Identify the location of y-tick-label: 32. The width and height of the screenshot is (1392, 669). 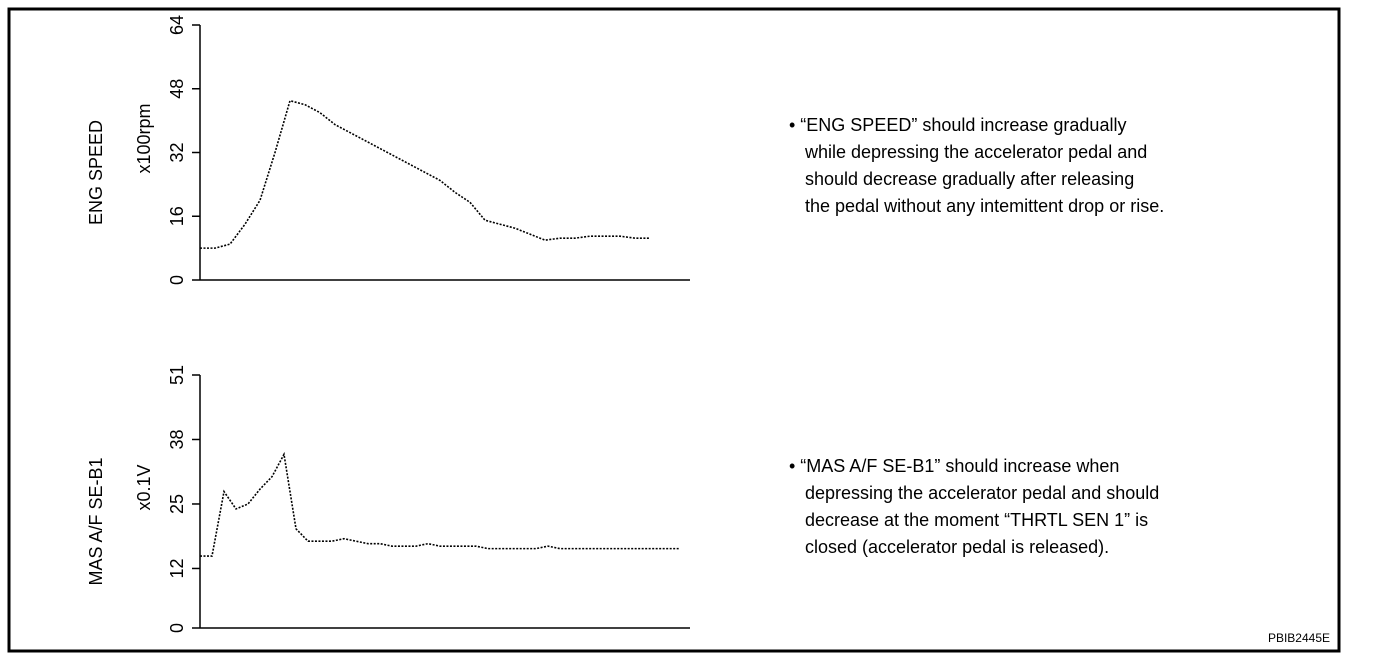
(177, 152).